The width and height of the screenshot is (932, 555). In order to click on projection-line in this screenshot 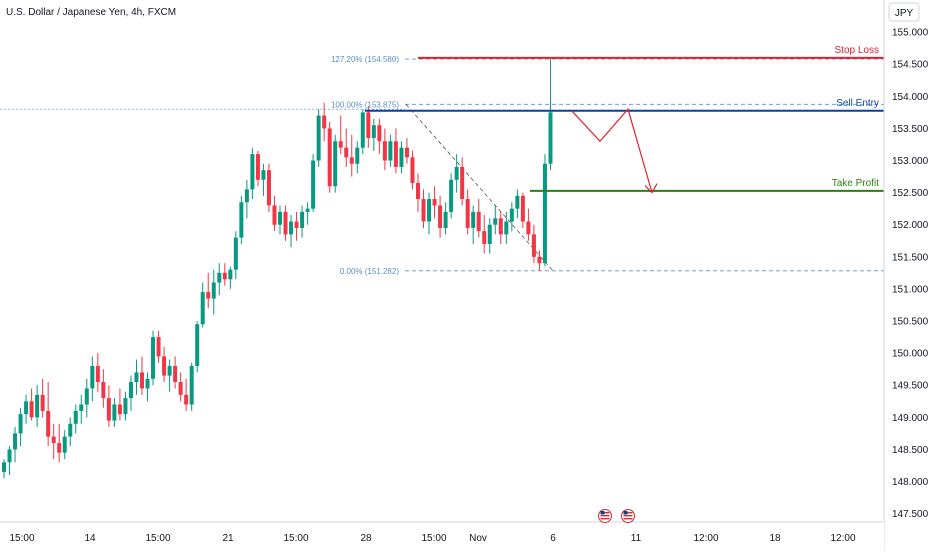, I will do `click(612, 150)`.